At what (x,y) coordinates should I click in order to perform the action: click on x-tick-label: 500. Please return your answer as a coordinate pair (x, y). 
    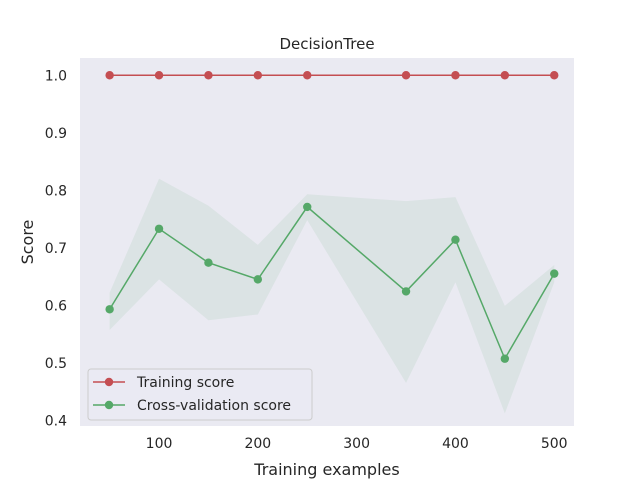
    Looking at the image, I should click on (554, 444).